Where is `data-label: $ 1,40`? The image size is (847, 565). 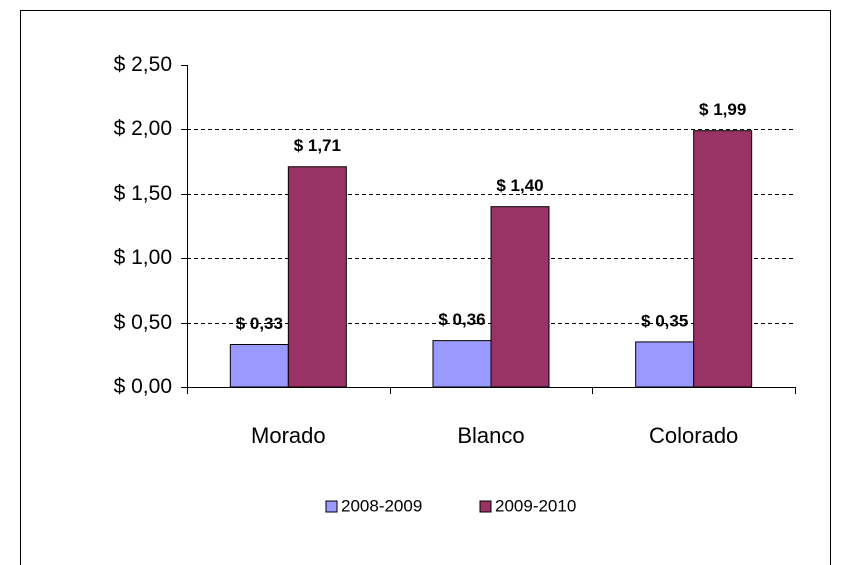
data-label: $ 1,40 is located at coordinates (519, 185).